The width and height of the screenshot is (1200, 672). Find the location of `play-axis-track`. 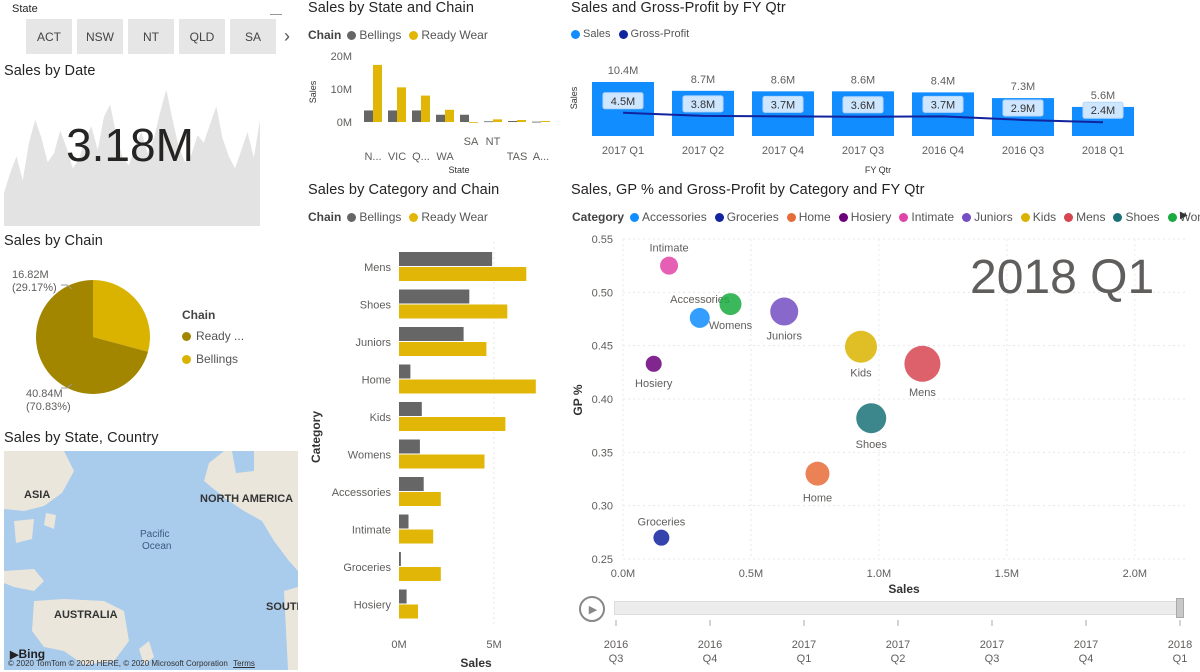

play-axis-track is located at coordinates (897, 608).